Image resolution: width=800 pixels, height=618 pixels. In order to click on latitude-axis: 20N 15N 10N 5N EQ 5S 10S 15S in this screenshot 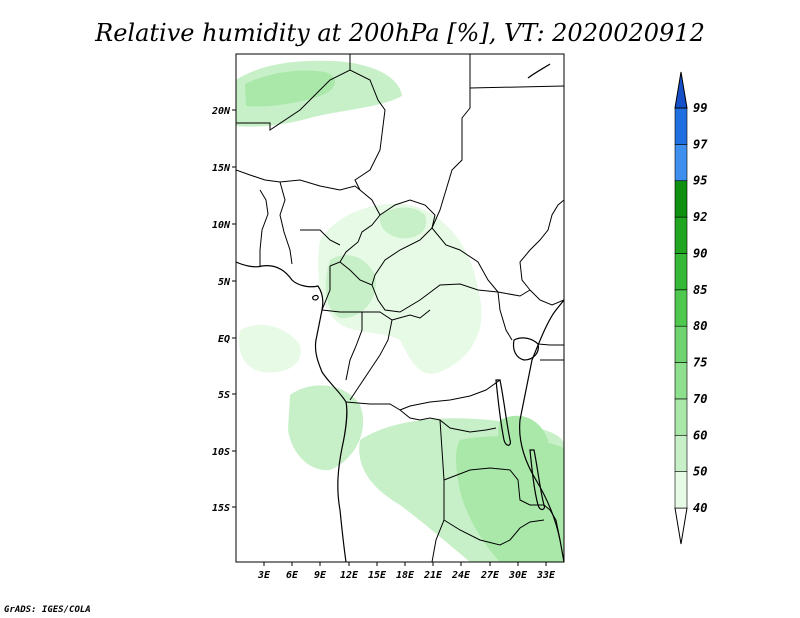, I will do `click(223, 310)`.